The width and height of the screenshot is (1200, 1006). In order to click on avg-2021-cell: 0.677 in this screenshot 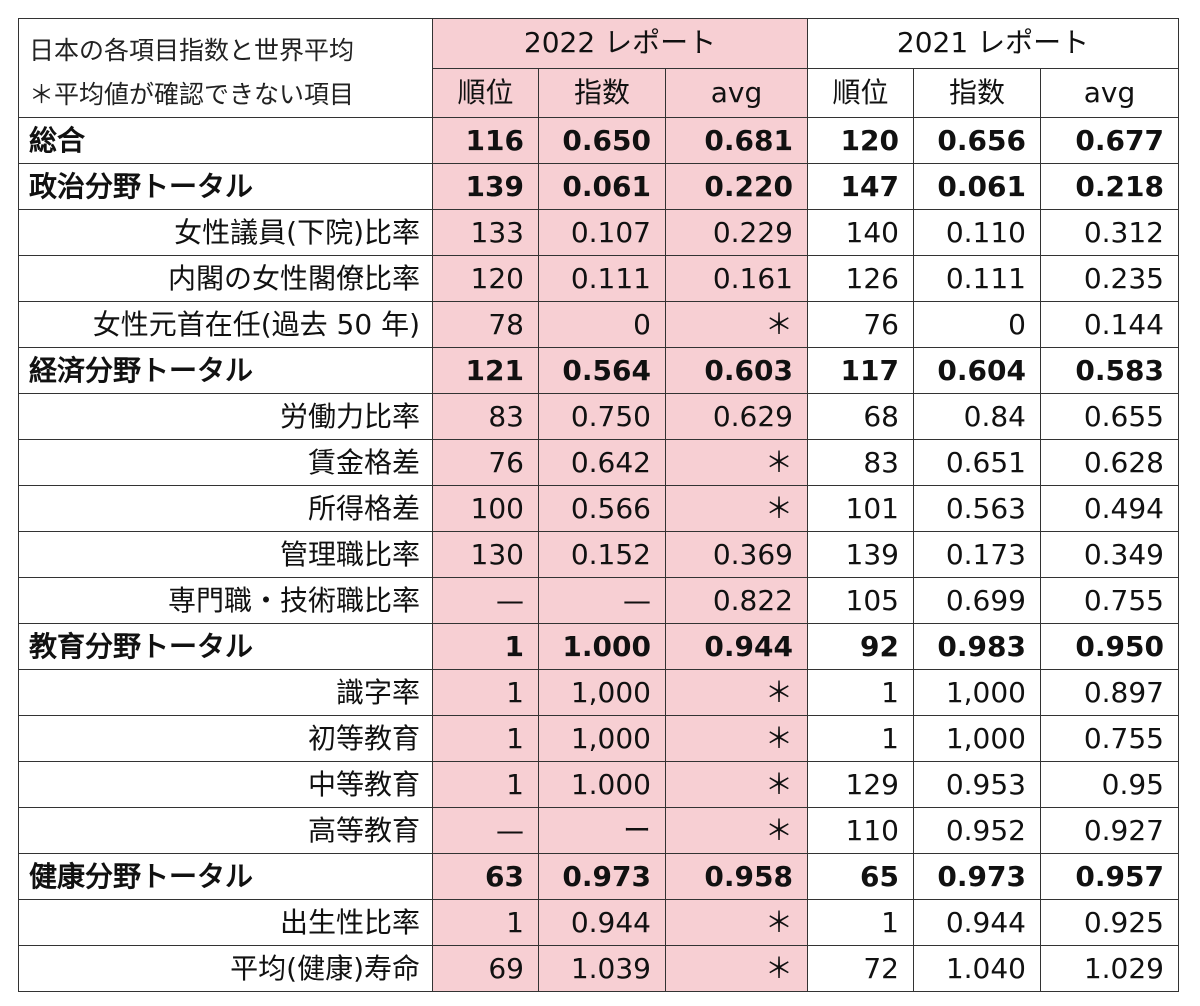, I will do `click(1109, 140)`.